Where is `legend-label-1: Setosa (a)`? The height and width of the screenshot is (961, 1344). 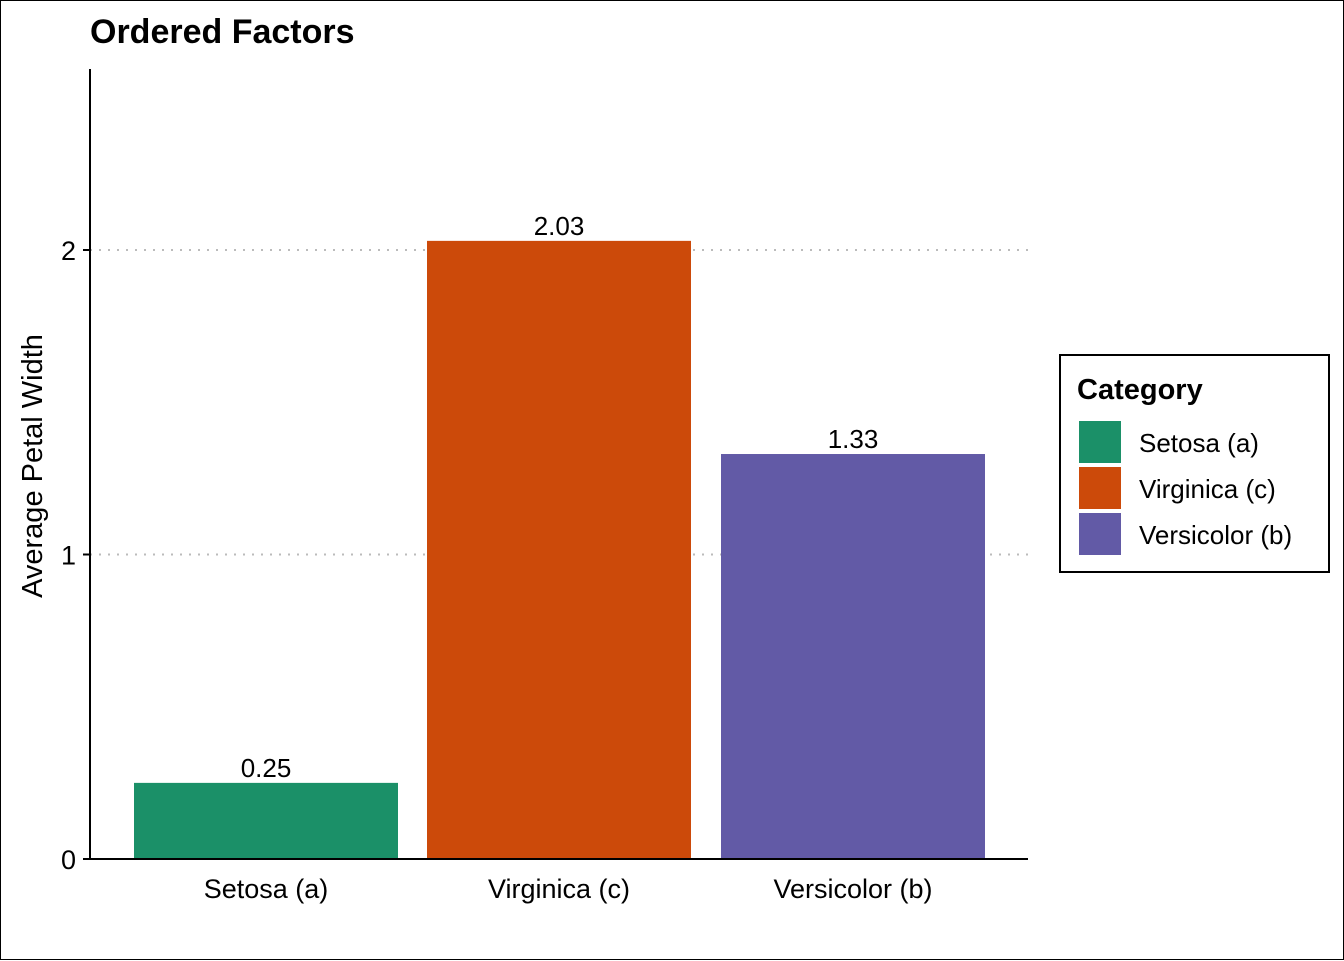 legend-label-1: Setosa (a) is located at coordinates (1199, 443).